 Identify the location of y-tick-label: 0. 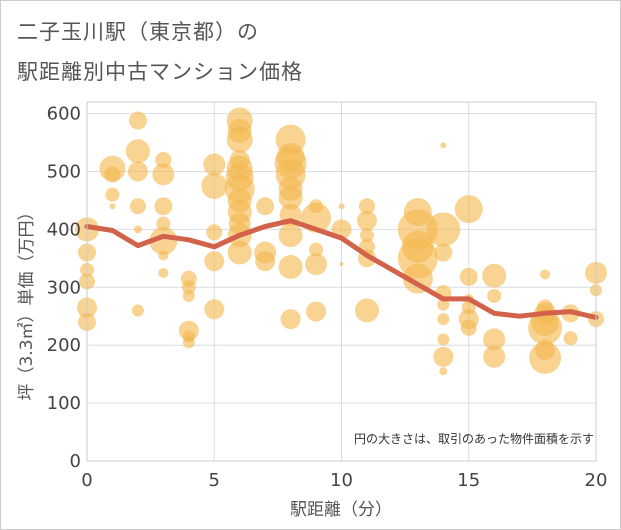
(75, 461).